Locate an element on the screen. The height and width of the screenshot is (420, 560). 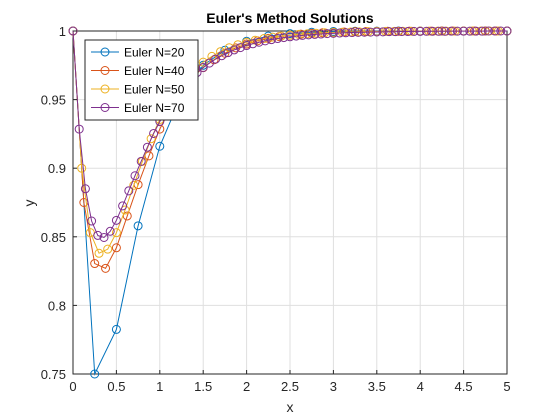
legend-label: Euler N=40 is located at coordinates (154, 71).